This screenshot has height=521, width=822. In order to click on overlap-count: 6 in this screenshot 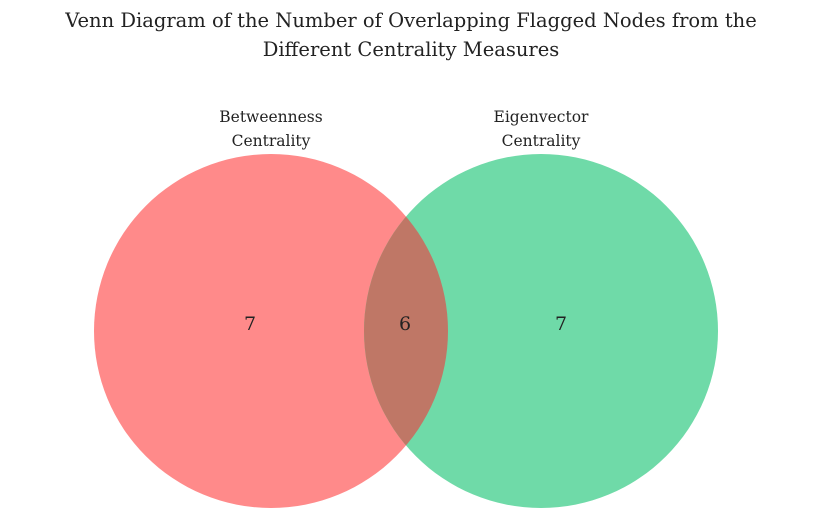, I will do `click(405, 324)`.